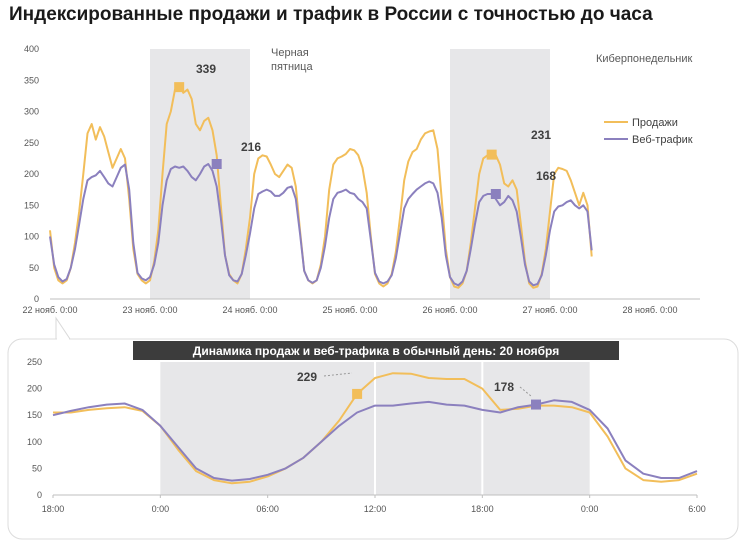 The image size is (754, 544). What do you see at coordinates (648, 131) in the screenshot?
I see `legend: Продажи Веб-трафик` at bounding box center [648, 131].